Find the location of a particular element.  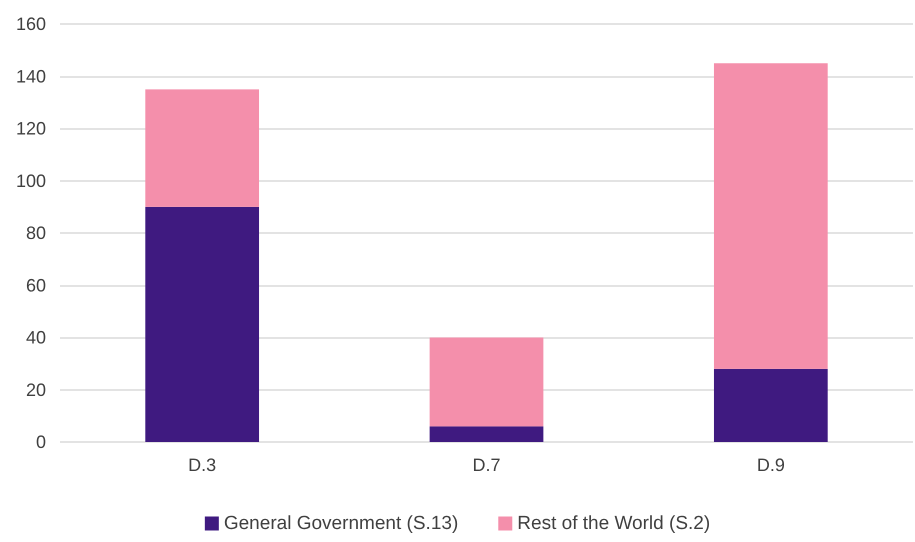

y-tick-label: 160 is located at coordinates (31, 24).